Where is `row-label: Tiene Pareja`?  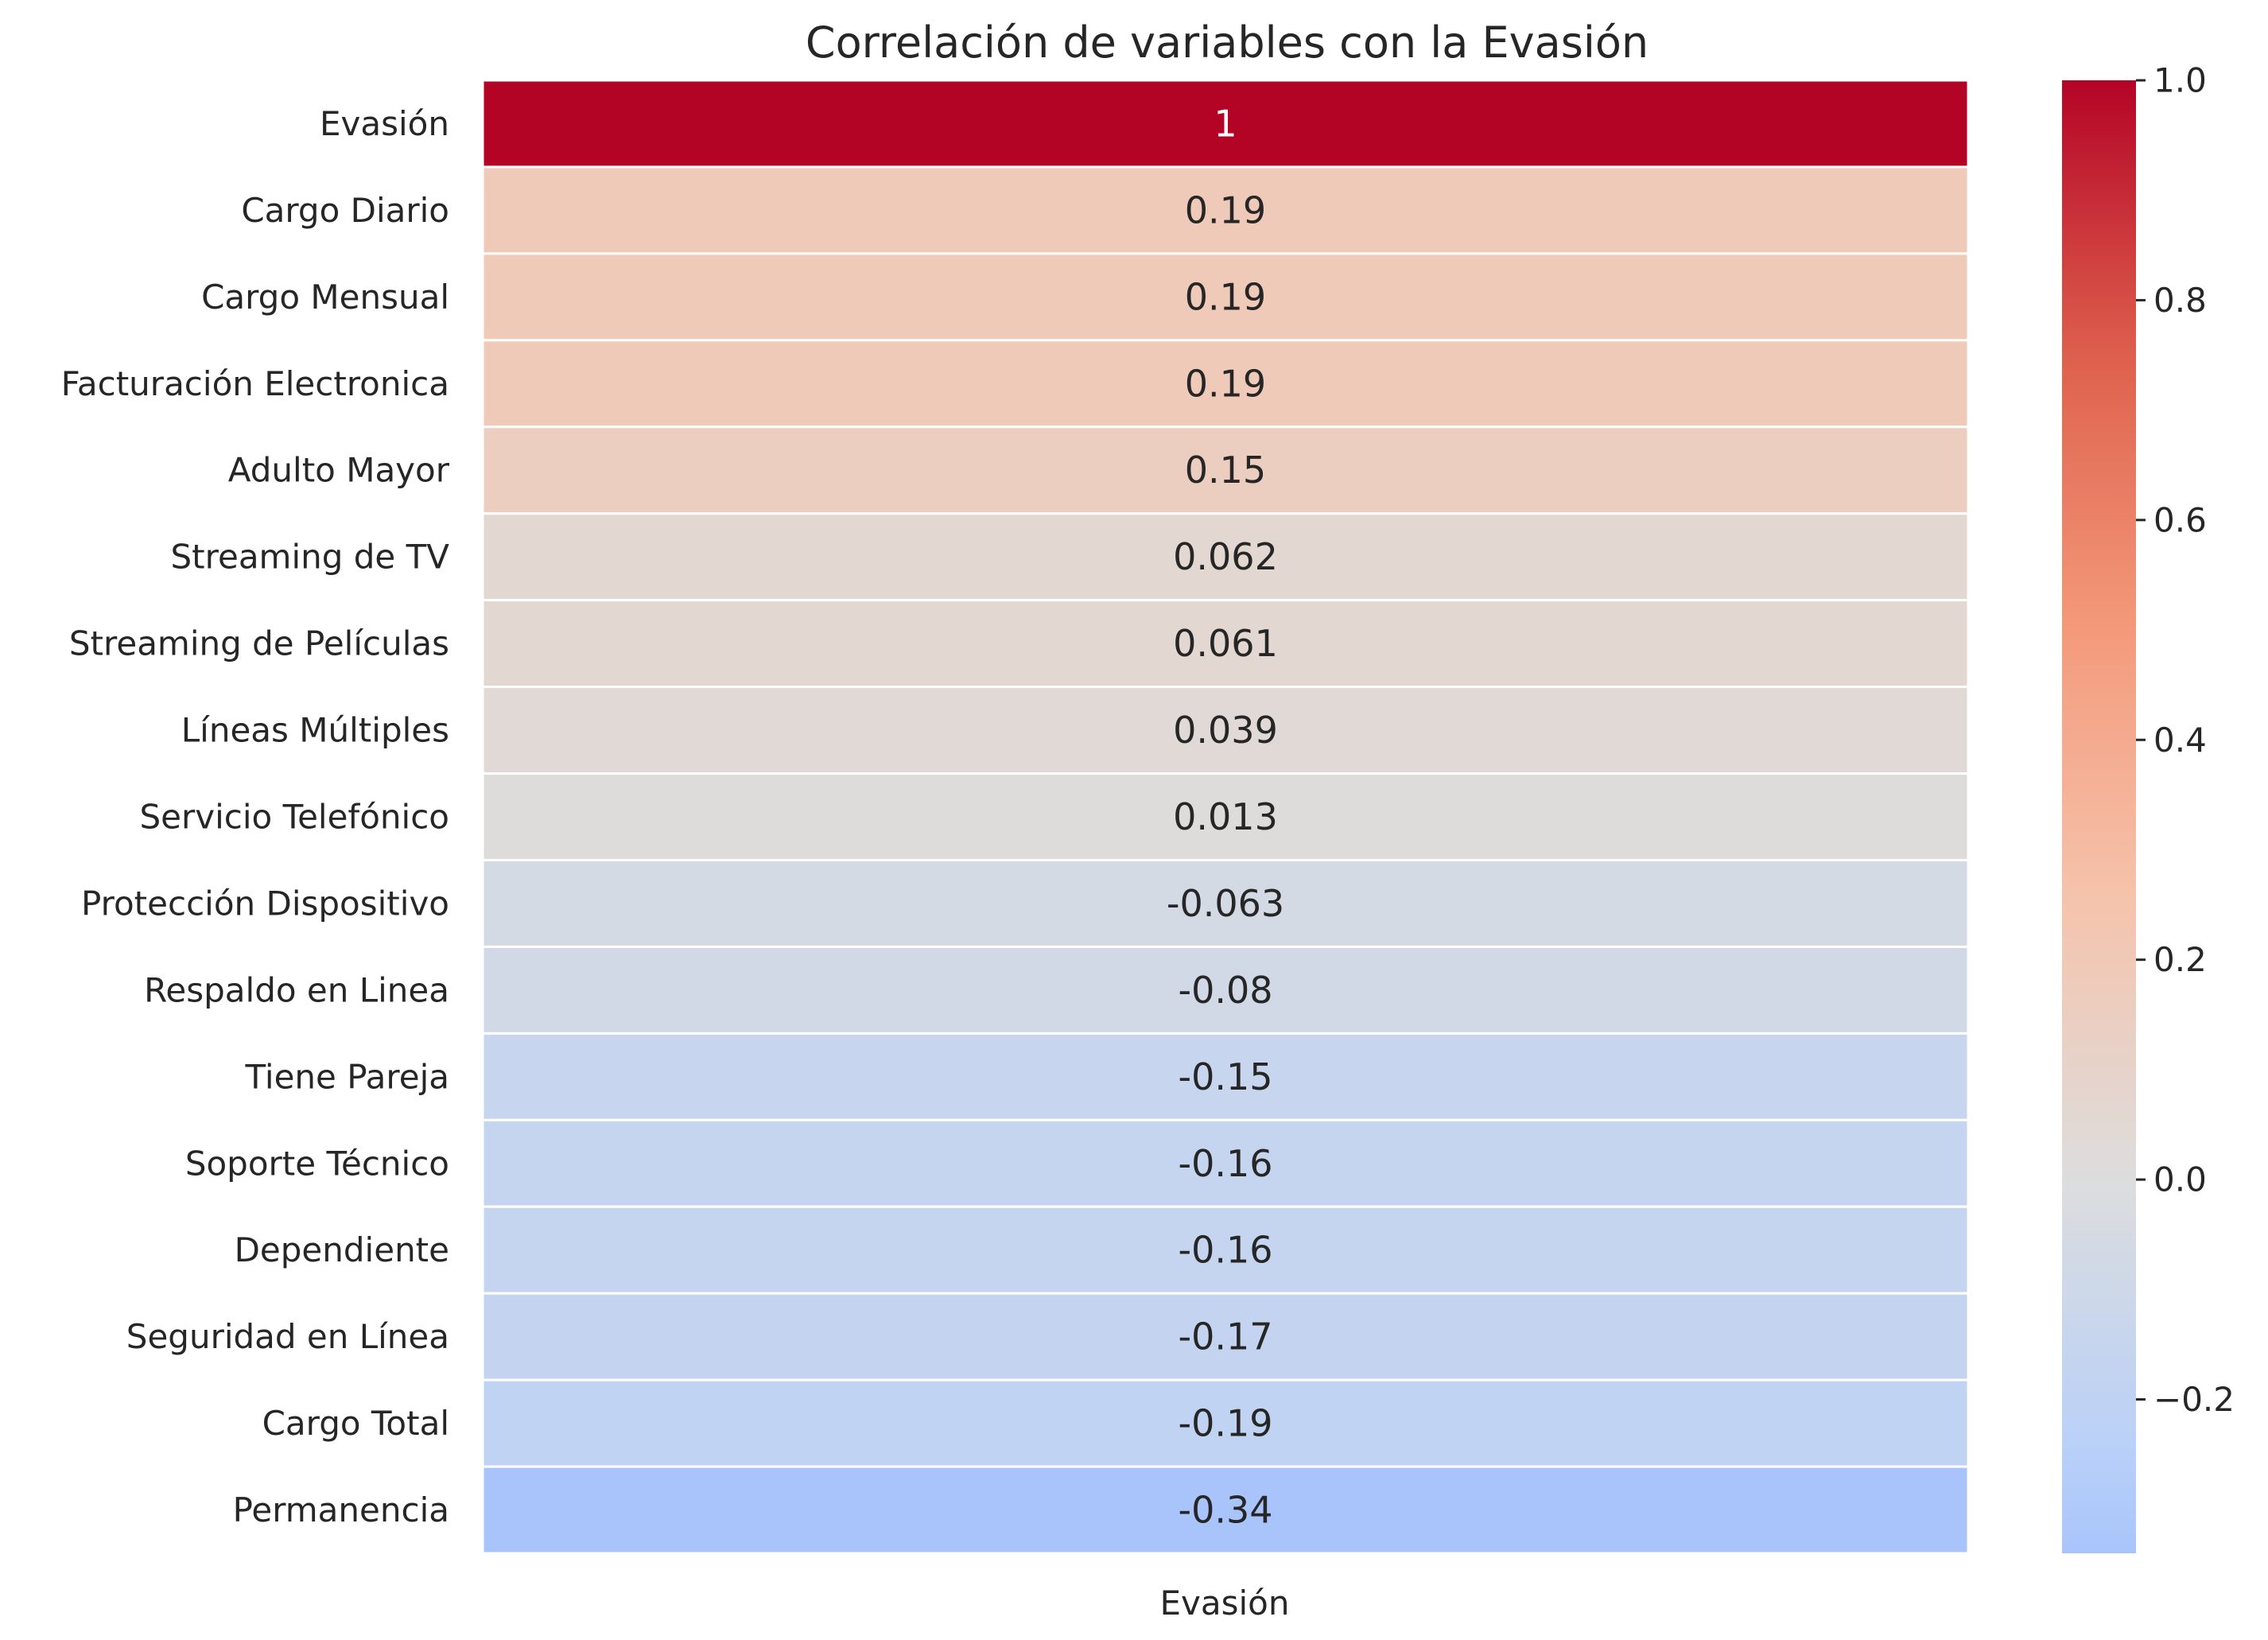
row-label: Tiene Pareja is located at coordinates (347, 1076).